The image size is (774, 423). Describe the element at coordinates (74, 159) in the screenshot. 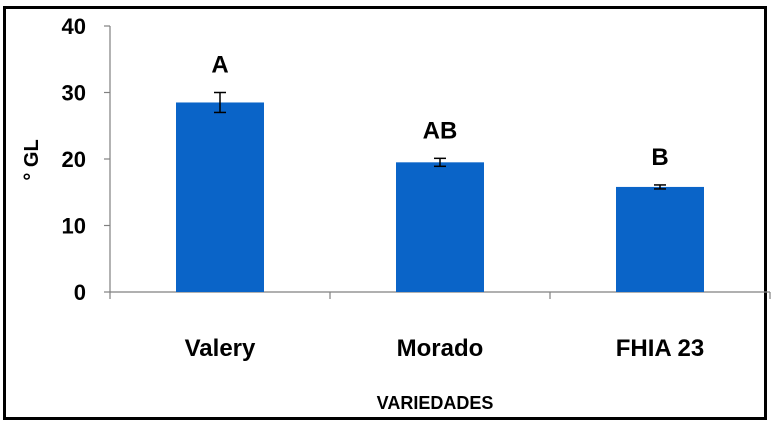

I see `y-tick-label: 20` at that location.